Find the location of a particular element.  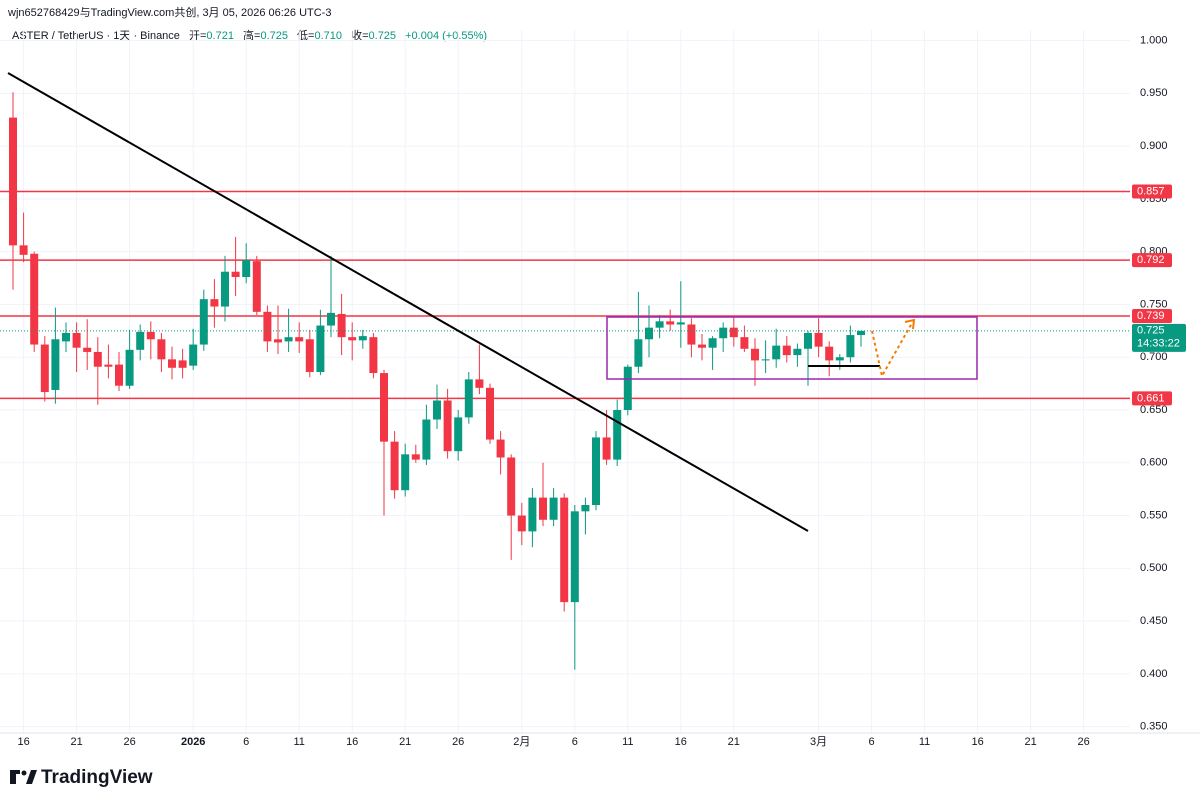

x-tick-label: 2026 is located at coordinates (193, 742).